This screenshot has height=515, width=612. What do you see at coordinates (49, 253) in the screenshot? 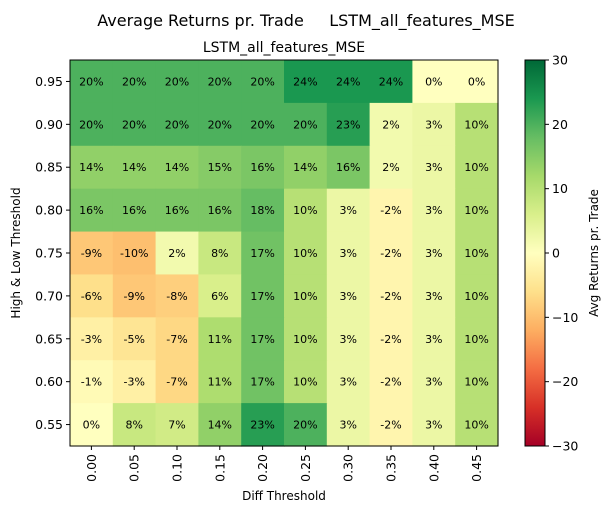
I see `y-tick-label: 0.75` at bounding box center [49, 253].